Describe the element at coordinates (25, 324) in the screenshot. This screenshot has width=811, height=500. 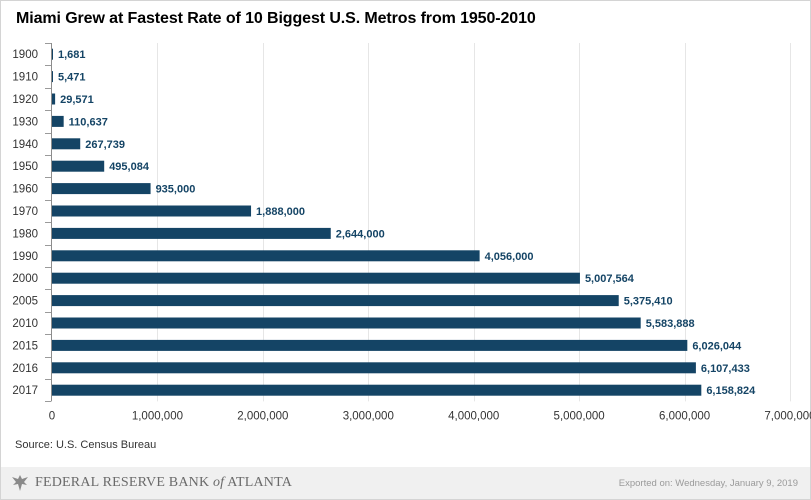
I see `y-tick-label: 2010` at that location.